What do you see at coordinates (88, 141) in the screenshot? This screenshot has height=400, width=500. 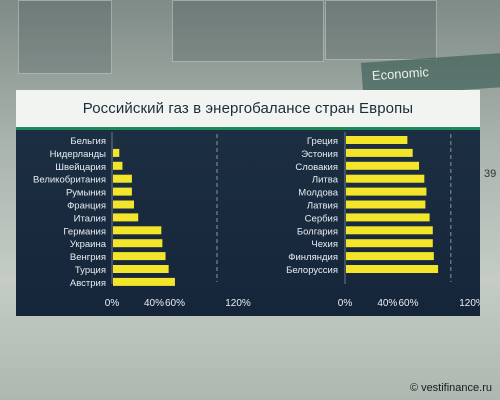 I see `category-label: Бельгия` at bounding box center [88, 141].